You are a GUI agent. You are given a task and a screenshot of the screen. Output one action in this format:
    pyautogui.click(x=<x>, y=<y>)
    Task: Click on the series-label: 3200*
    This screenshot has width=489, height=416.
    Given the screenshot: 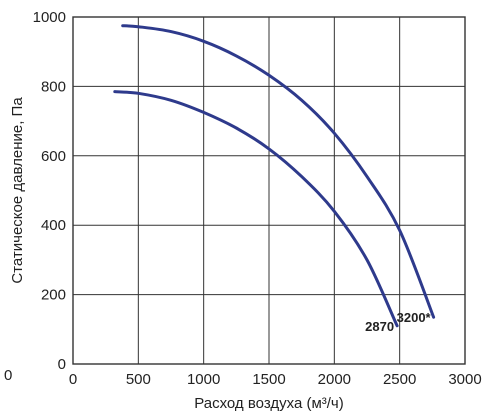 What is the action you would take?
    pyautogui.click(x=414, y=317)
    